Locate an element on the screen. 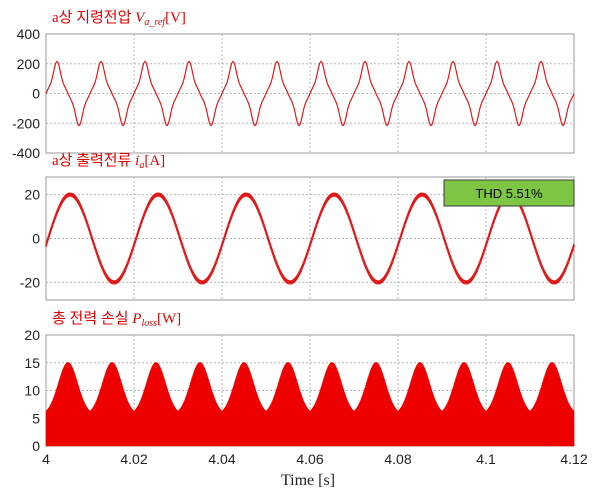 Image resolution: width=592 pixels, height=495 pixels. x-tick-label: 4.12 is located at coordinates (573, 459).